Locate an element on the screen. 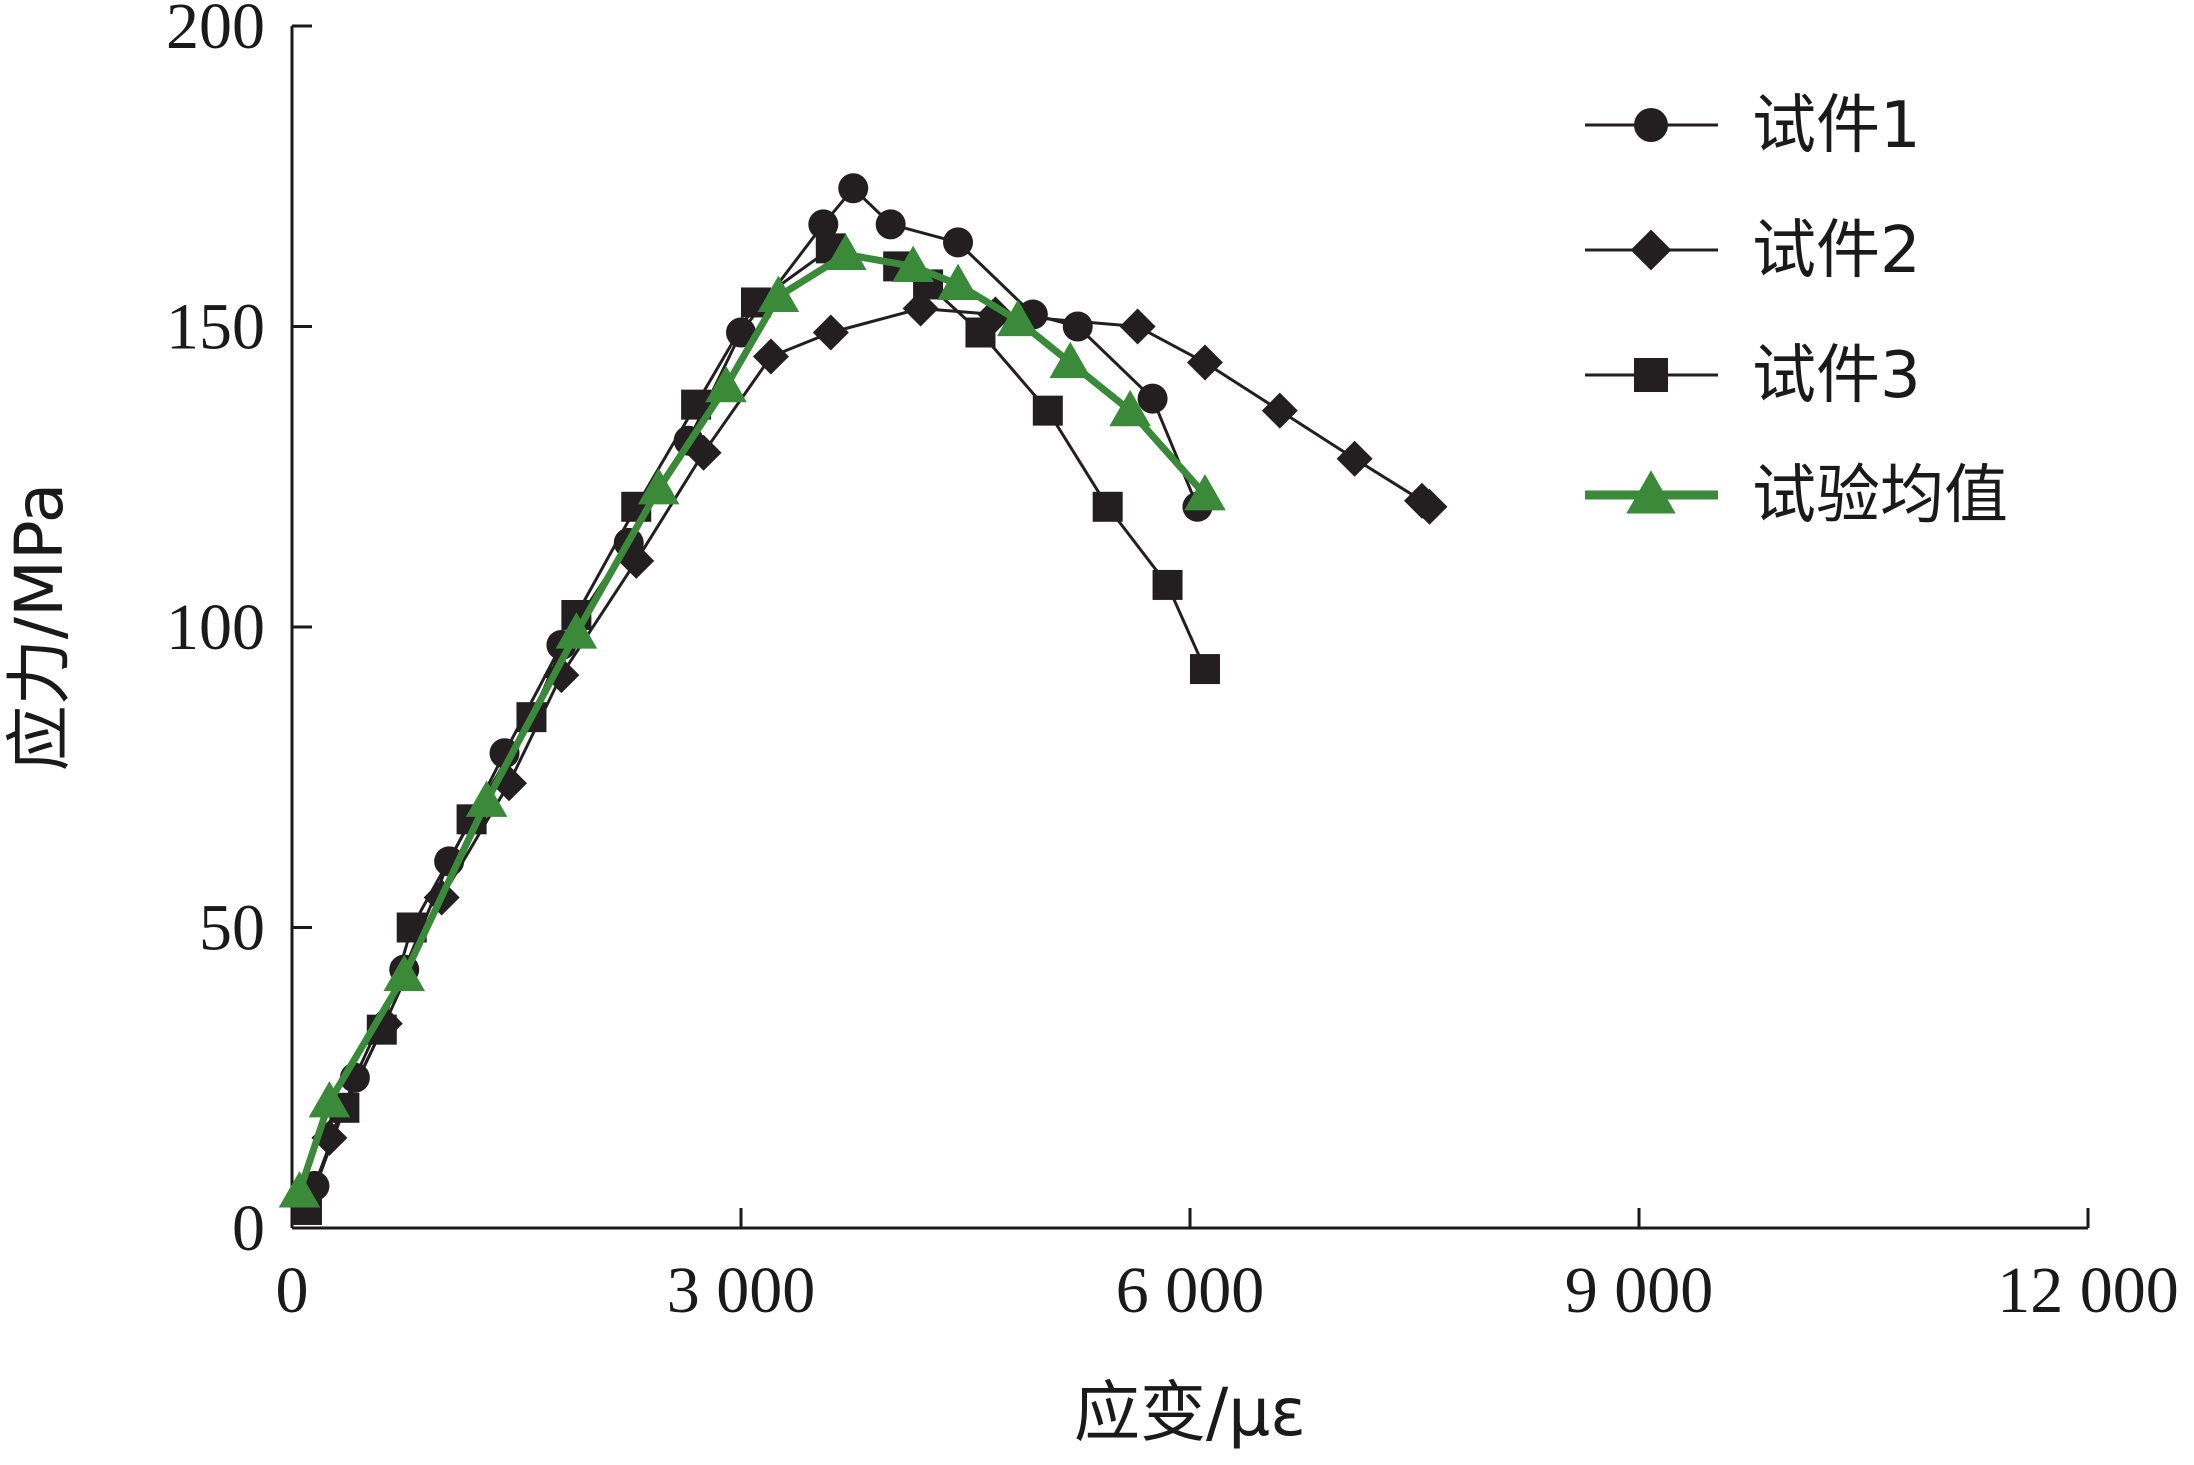 Image resolution: width=2194 pixels, height=1465 pixels. legend-marker-square is located at coordinates (1651, 375).